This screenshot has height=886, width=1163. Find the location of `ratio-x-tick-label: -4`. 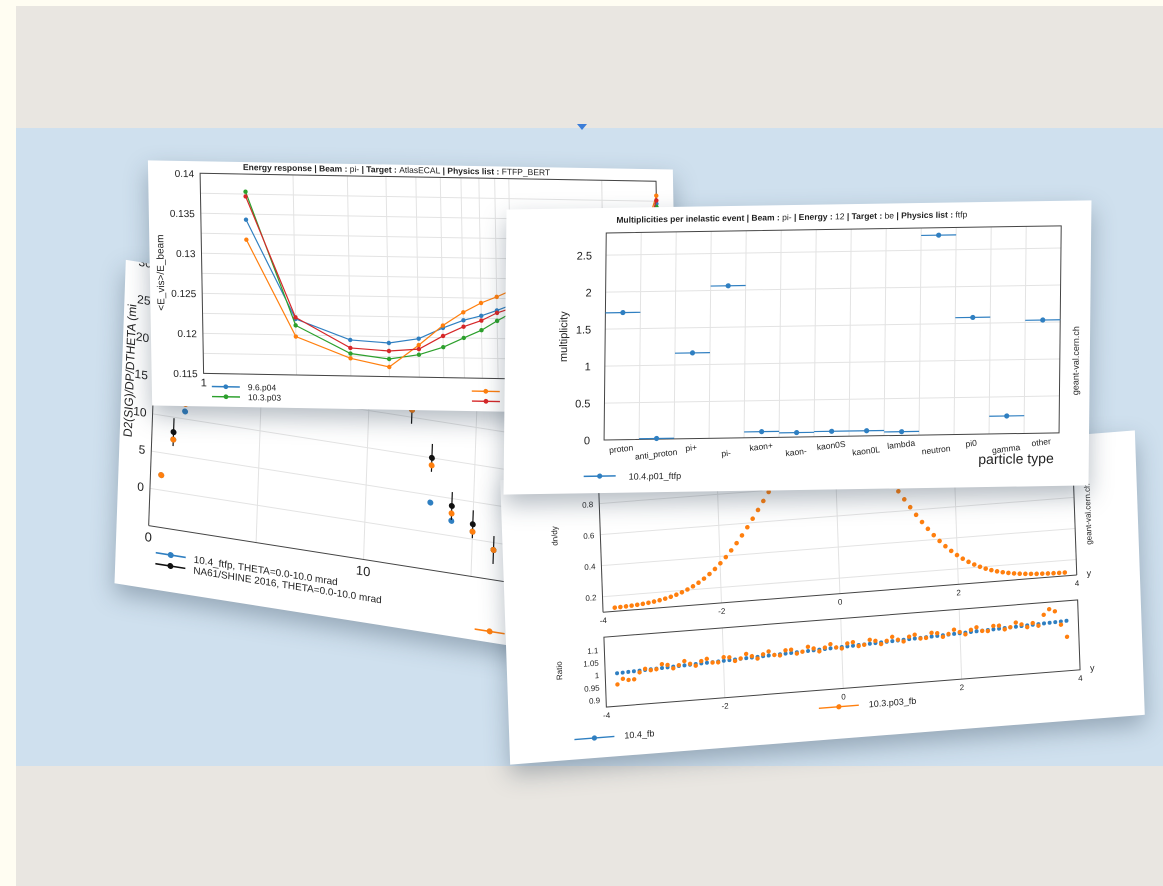

ratio-x-tick-label: -4 is located at coordinates (607, 716).